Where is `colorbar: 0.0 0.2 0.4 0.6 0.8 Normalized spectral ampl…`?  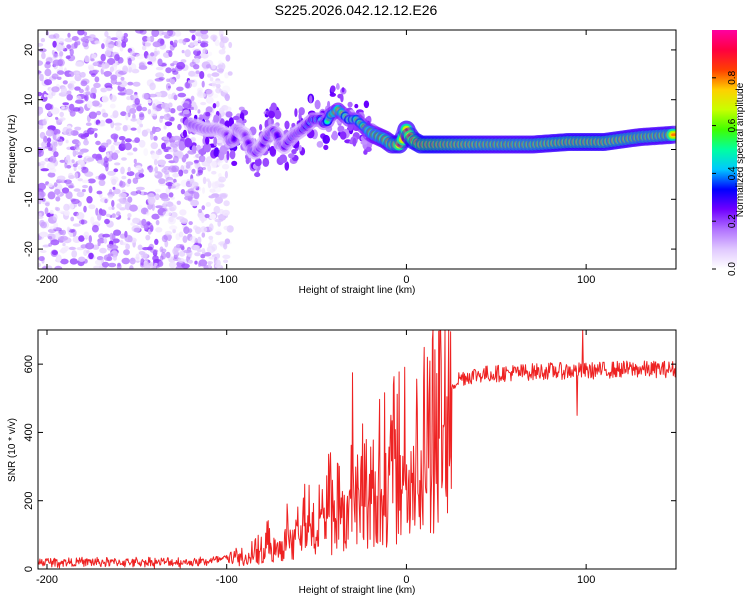 colorbar: 0.0 0.2 0.4 0.6 0.8 Normalized spectral ampl… is located at coordinates (729, 153).